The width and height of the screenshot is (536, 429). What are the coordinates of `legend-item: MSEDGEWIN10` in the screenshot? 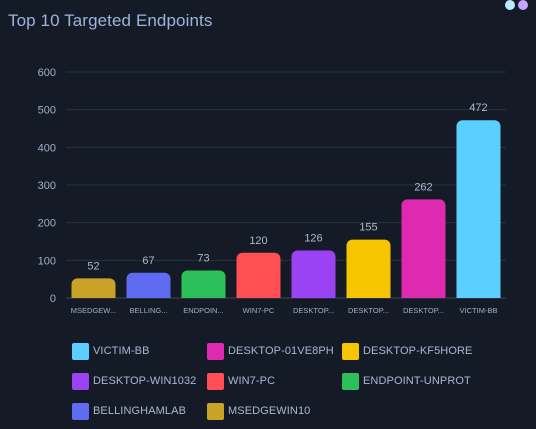 It's located at (274, 411).